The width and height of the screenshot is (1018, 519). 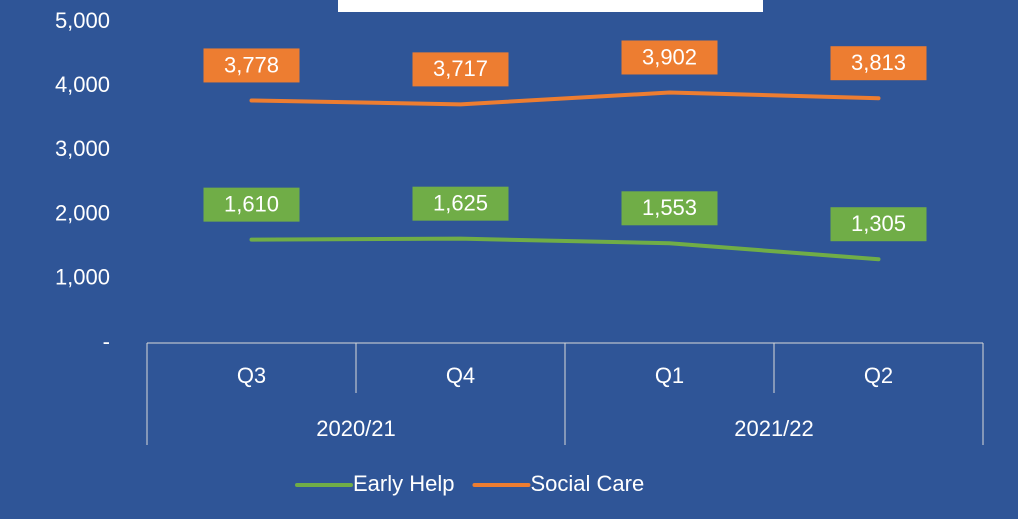 What do you see at coordinates (82, 20) in the screenshot?
I see `y-tick-label: 5,000` at bounding box center [82, 20].